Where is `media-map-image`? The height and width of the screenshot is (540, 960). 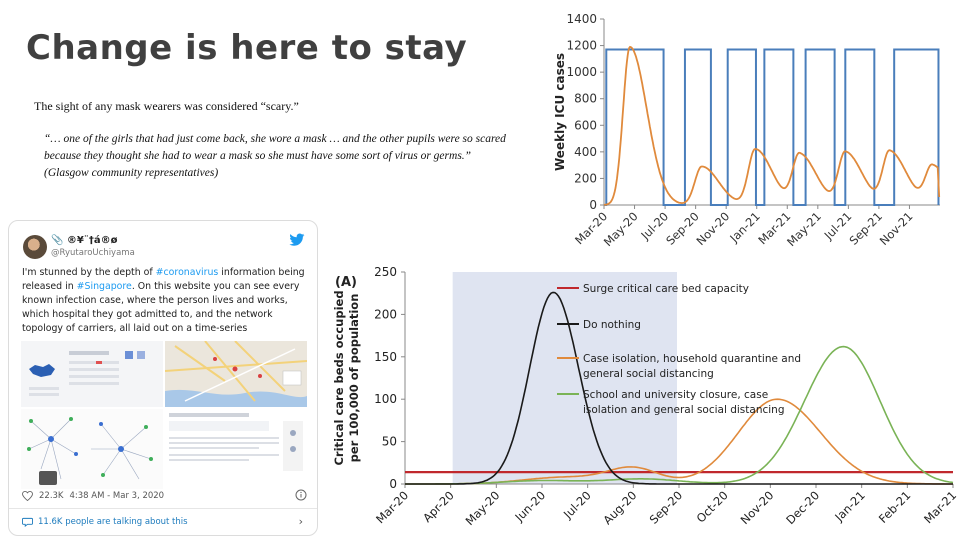 media-map-image is located at coordinates (236, 374).